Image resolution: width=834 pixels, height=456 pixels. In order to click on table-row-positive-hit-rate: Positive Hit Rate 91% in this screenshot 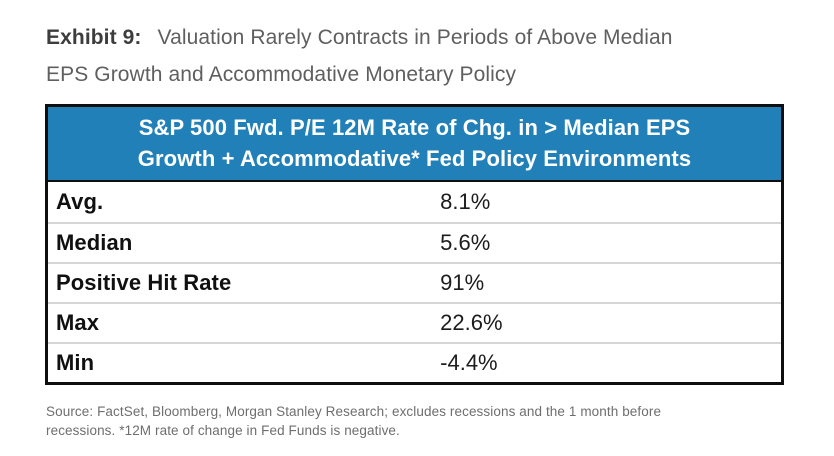, I will do `click(414, 282)`.